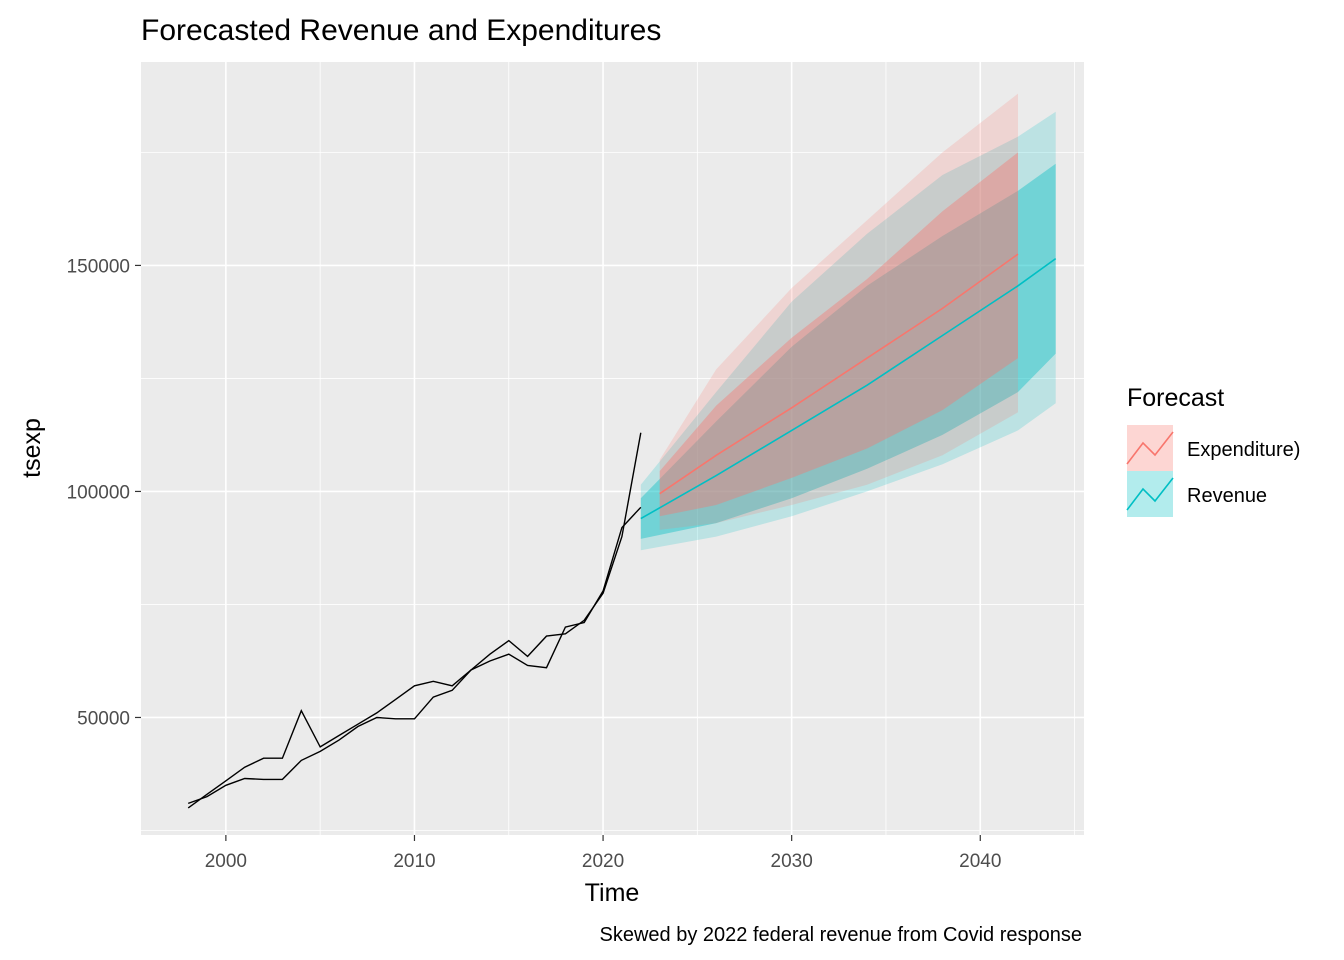  I want to click on forecast-intervals, so click(848, 322).